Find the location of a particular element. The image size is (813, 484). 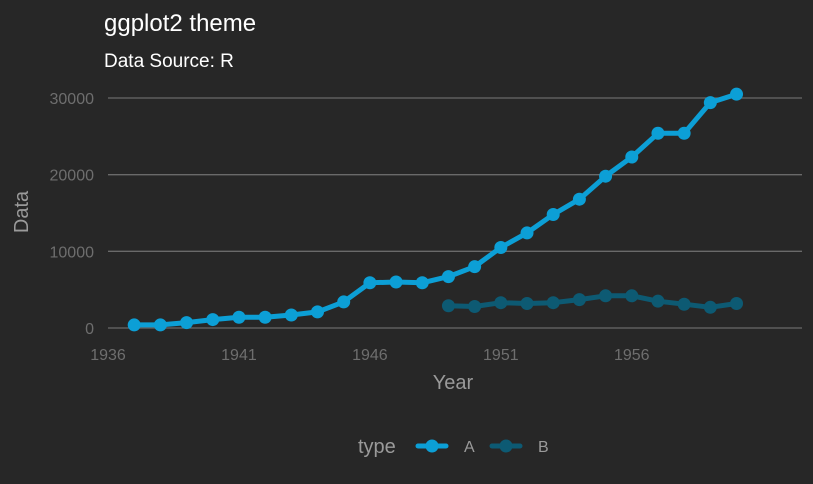

x-tick-label: 1956 is located at coordinates (632, 355).